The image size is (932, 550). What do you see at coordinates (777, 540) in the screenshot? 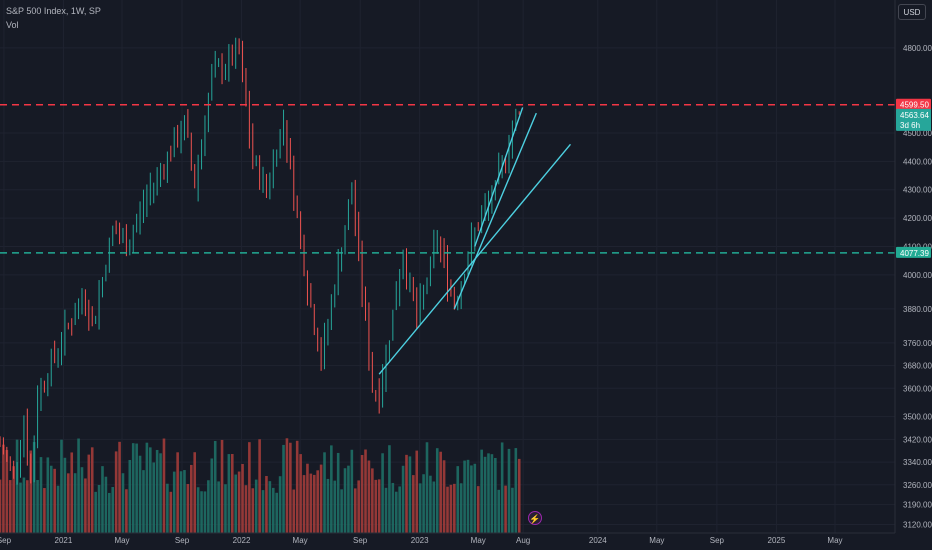
I see `time-tick-label: 2025` at bounding box center [777, 540].